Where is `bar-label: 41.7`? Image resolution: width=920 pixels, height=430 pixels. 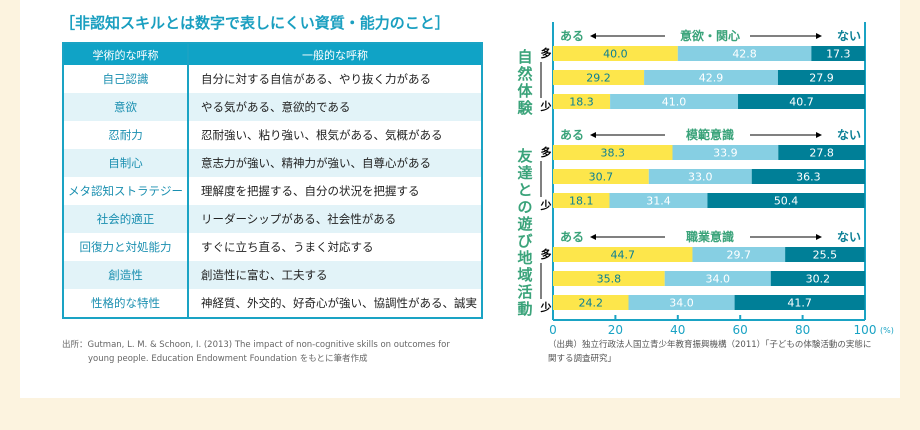 bar-label: 41.7 is located at coordinates (799, 303).